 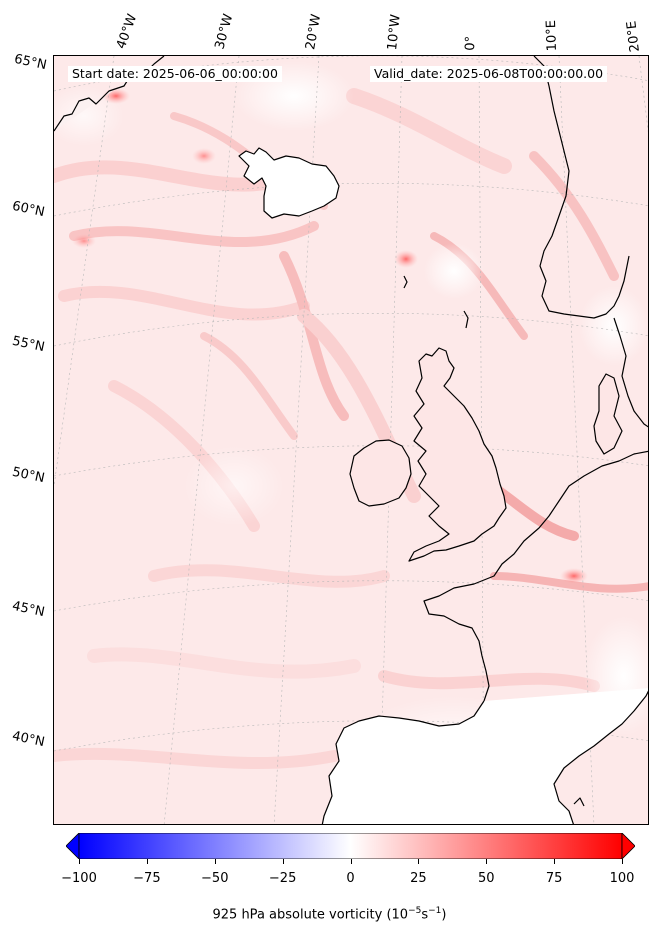 I want to click on lat-label-50n: 50°N, so click(x=28, y=475).